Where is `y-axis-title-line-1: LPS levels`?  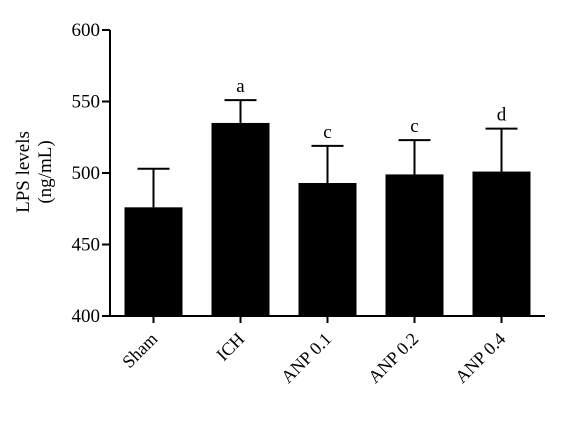 y-axis-title-line-1: LPS levels is located at coordinates (23, 172).